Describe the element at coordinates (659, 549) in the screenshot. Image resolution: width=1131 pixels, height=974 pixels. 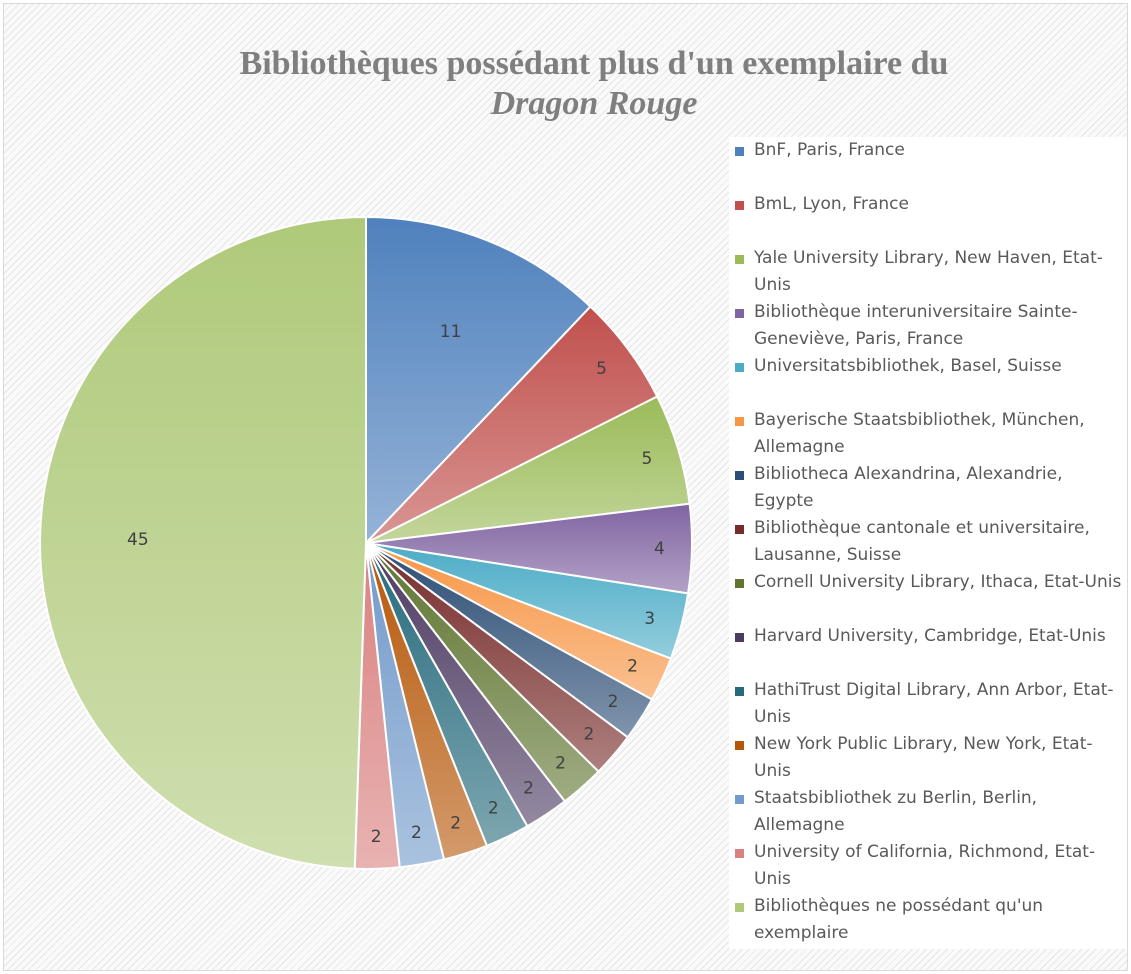
I see `data-label-4: 4` at that location.